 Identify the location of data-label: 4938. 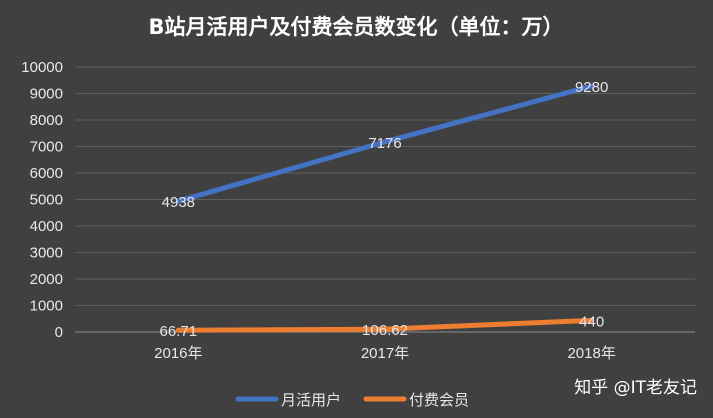
(178, 202).